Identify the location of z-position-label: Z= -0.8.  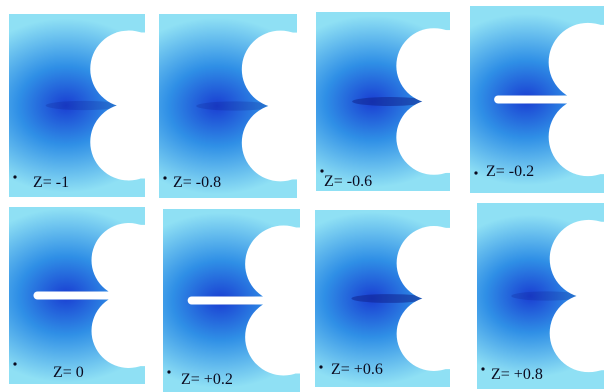
(197, 182).